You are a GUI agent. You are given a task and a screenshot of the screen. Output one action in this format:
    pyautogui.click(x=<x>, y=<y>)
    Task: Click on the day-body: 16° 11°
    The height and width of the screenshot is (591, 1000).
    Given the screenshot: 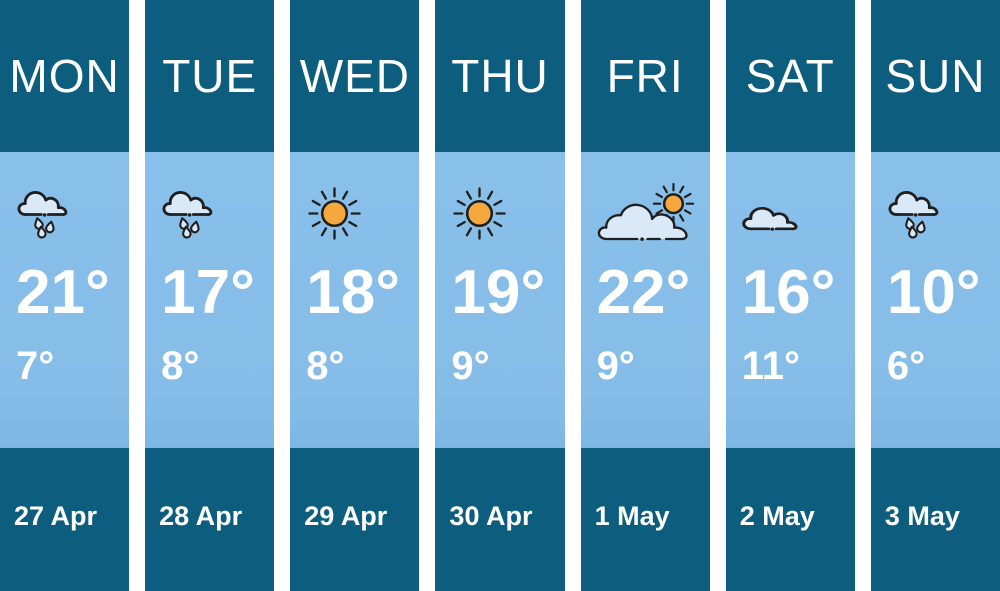 What is the action you would take?
    pyautogui.click(x=790, y=300)
    